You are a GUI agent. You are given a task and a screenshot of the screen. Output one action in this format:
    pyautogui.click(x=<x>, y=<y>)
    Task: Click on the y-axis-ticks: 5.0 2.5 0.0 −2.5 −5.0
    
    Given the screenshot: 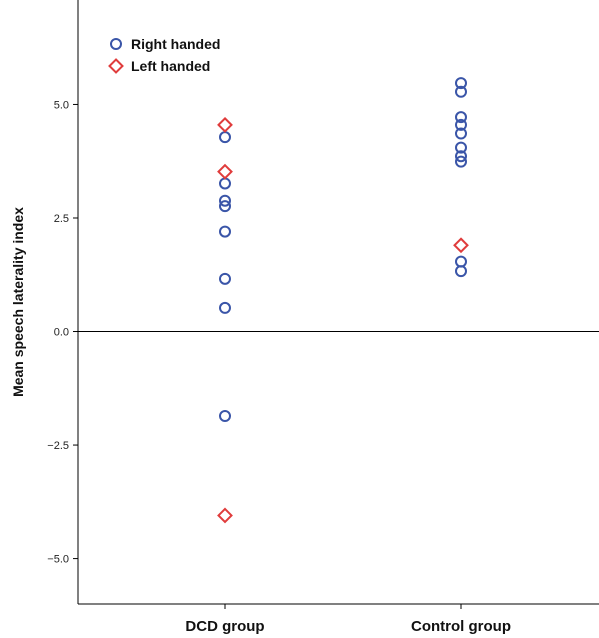 What is the action you would take?
    pyautogui.click(x=62, y=332)
    